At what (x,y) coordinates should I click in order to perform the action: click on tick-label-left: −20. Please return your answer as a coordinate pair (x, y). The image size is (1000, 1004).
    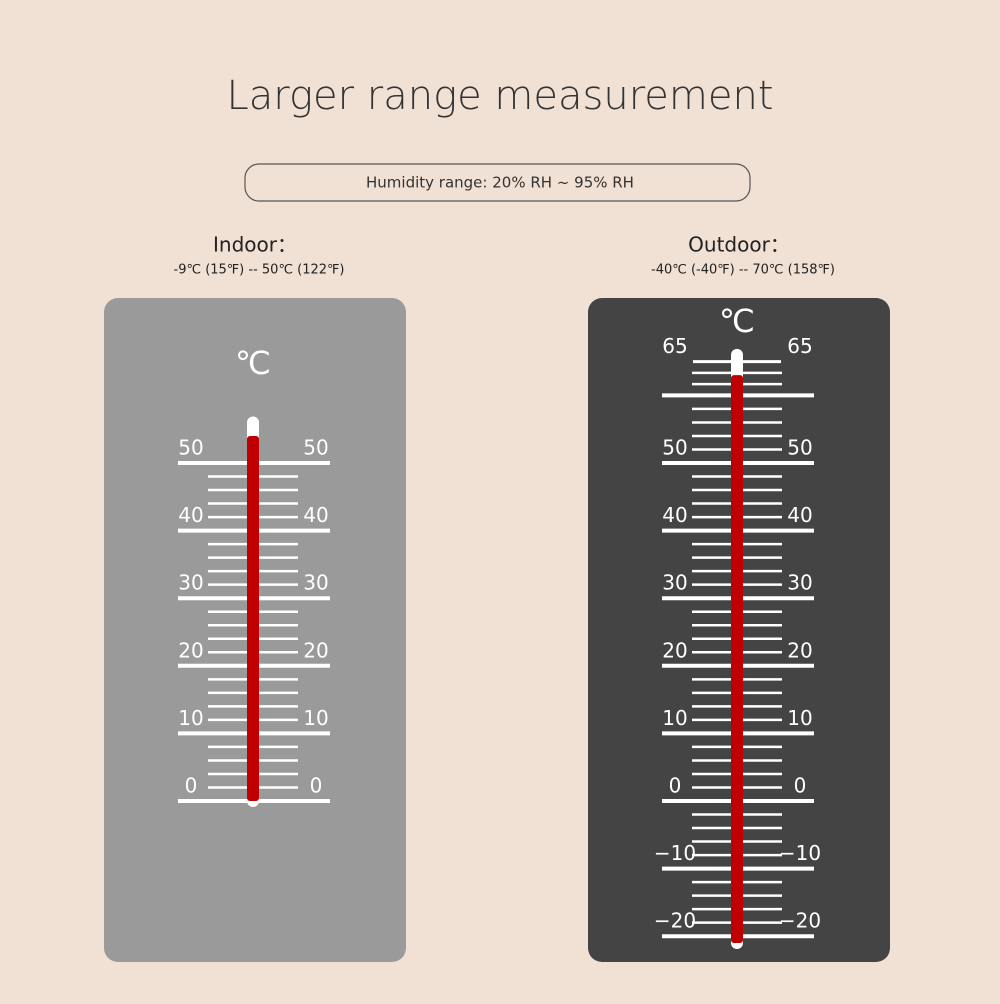
    Looking at the image, I should click on (675, 921).